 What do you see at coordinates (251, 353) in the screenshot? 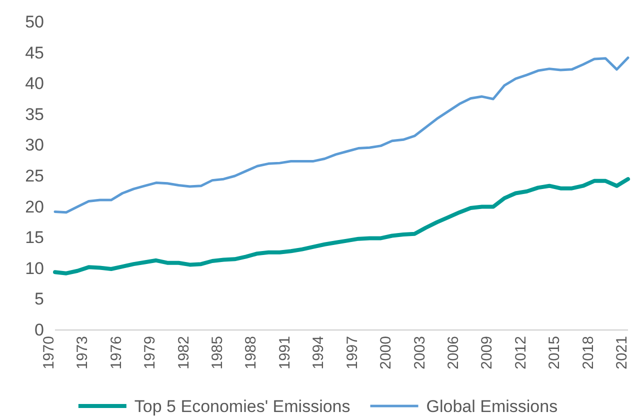
I see `x-tick-label: 1988` at bounding box center [251, 353].